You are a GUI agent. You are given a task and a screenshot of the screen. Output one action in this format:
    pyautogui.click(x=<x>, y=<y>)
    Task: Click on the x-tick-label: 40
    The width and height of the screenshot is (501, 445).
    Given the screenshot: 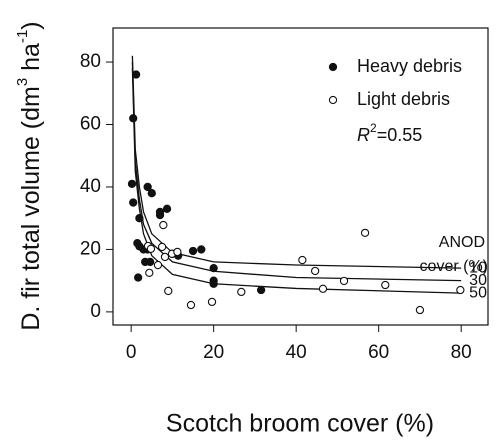 What is the action you would take?
    pyautogui.click(x=296, y=352)
    